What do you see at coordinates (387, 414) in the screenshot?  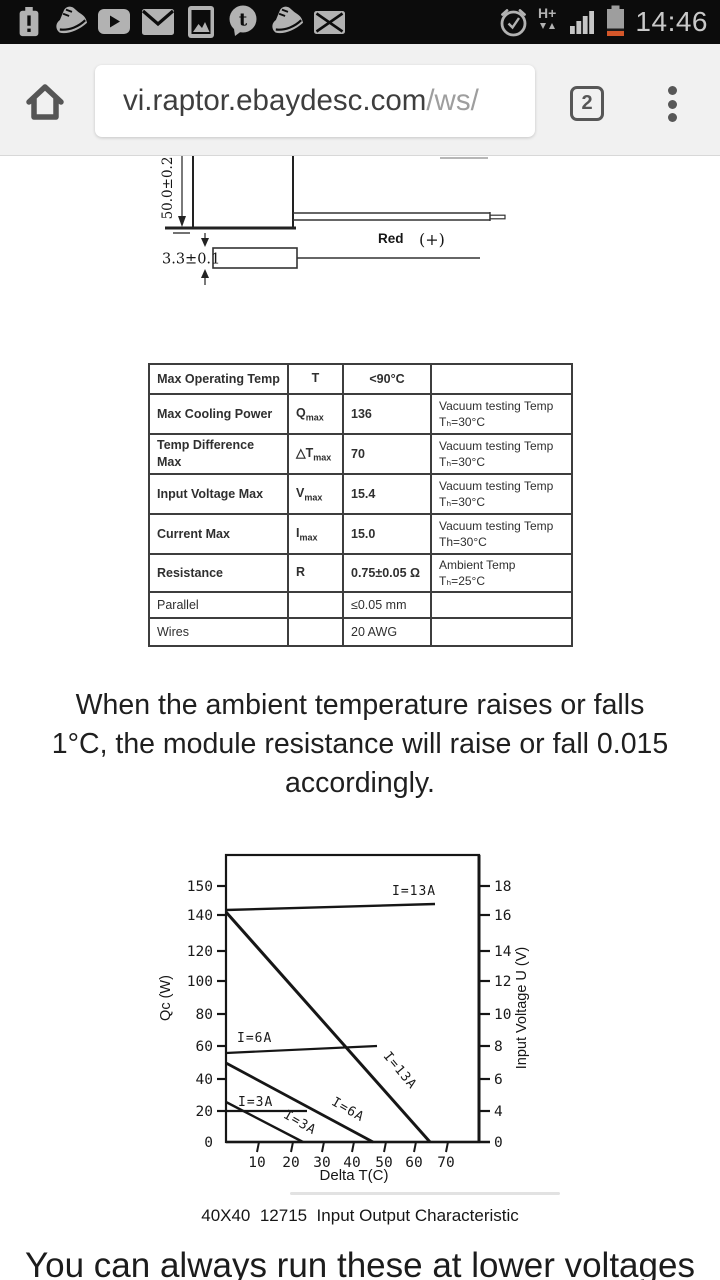 I see `table-cell: 136` at bounding box center [387, 414].